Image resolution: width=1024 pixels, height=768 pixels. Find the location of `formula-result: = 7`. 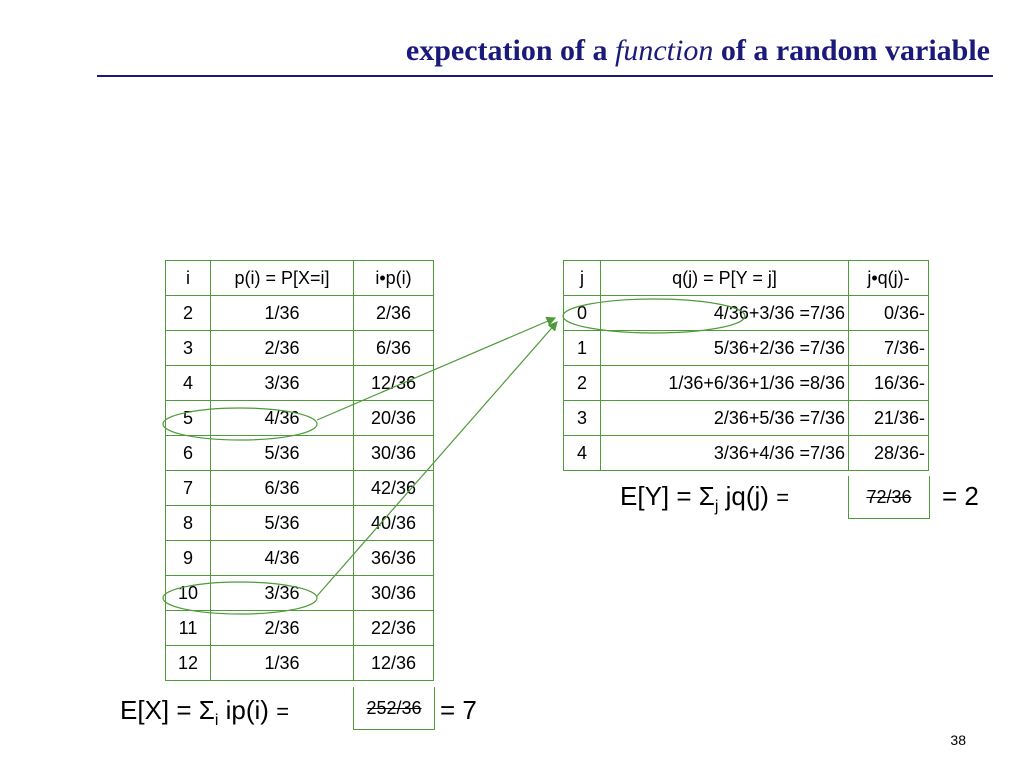

formula-result: = 7 is located at coordinates (458, 710).